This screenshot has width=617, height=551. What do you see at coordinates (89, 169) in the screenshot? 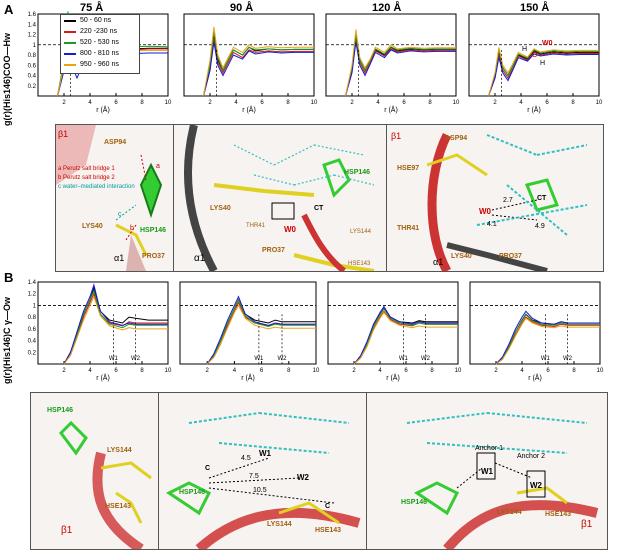
I see `legend-text-a: Perutz salt bridge 1` at bounding box center [89, 169].